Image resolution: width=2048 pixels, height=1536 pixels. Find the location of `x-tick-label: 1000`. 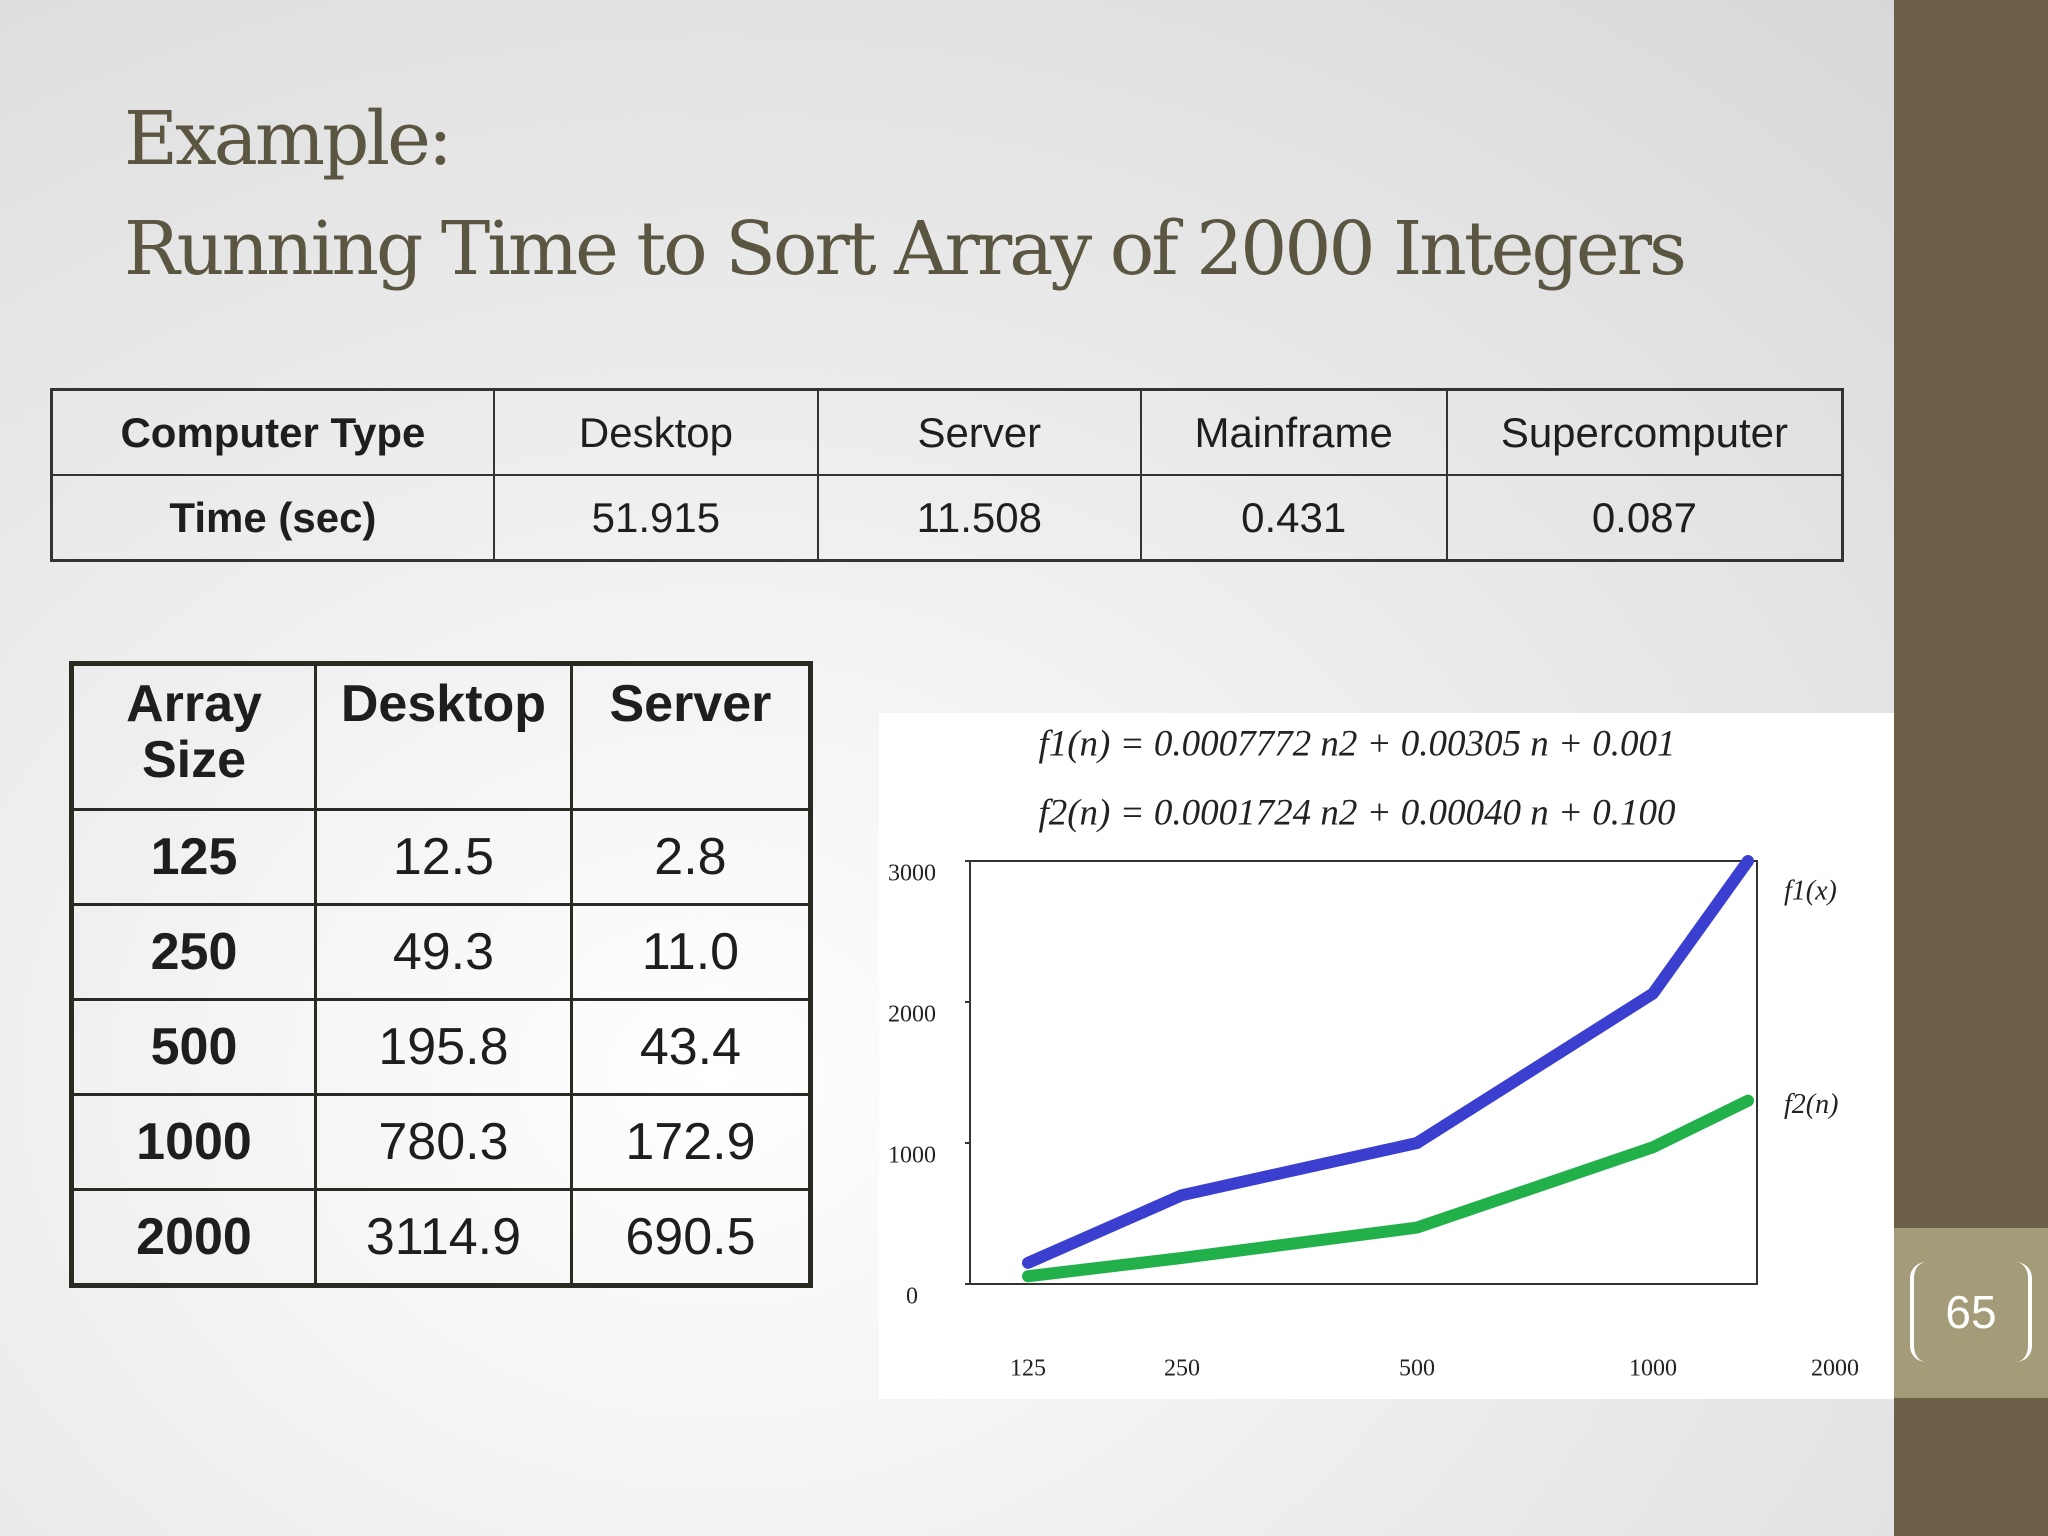

x-tick-label: 1000 is located at coordinates (1653, 1369).